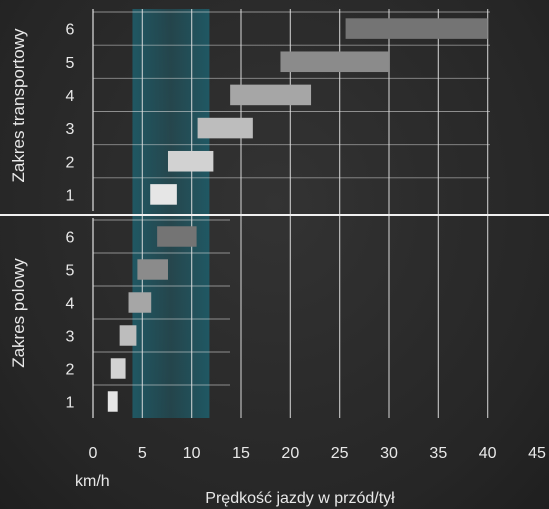  I want to click on group-title: Zakres polowy, so click(18, 313).